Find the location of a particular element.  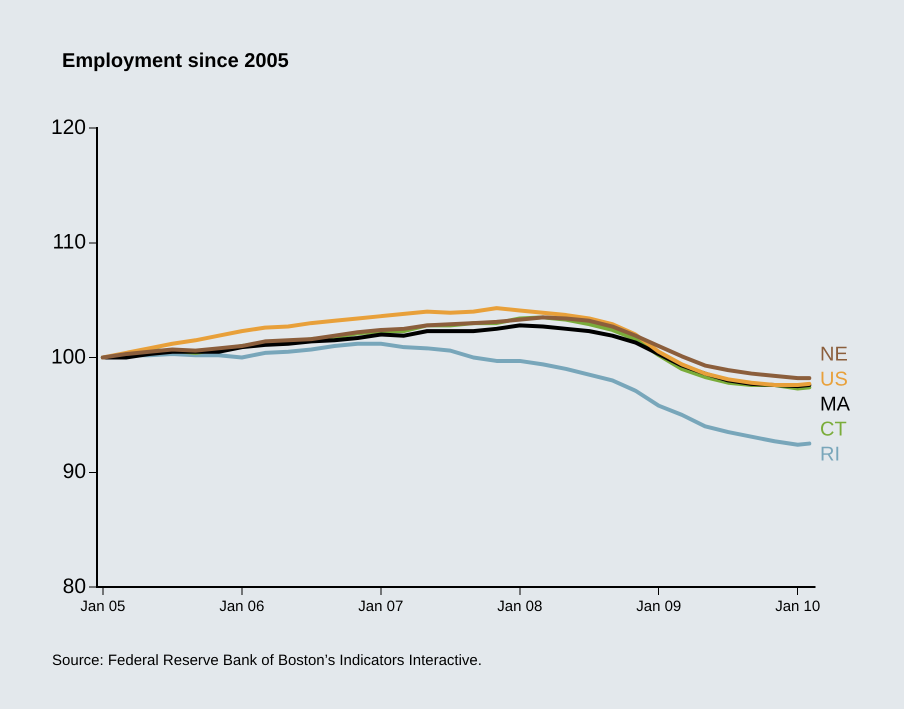

series-label: RI is located at coordinates (830, 455).